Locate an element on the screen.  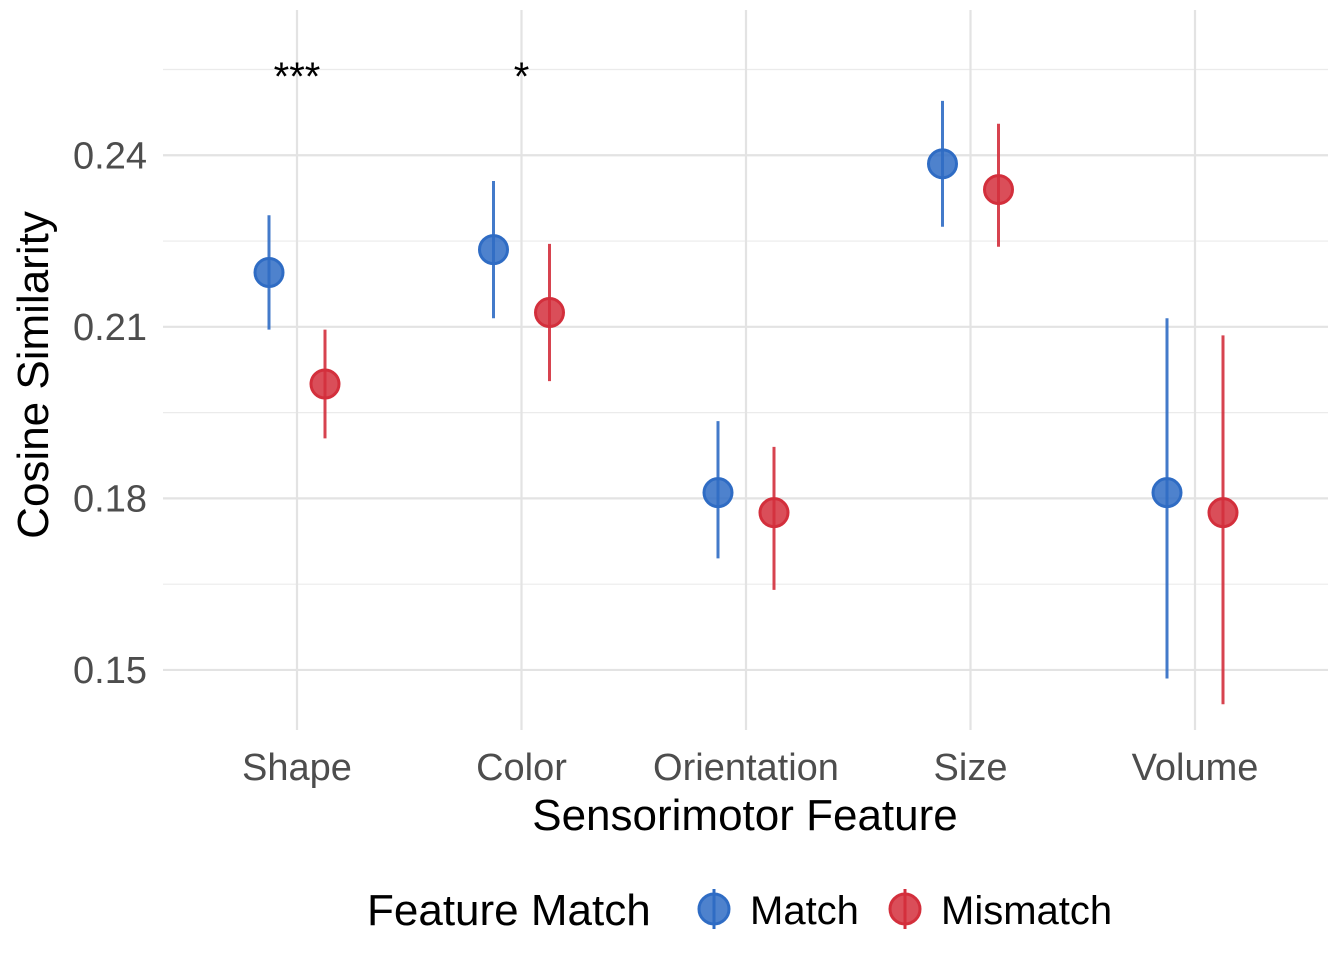
x-tick-label: Shape is located at coordinates (297, 768).